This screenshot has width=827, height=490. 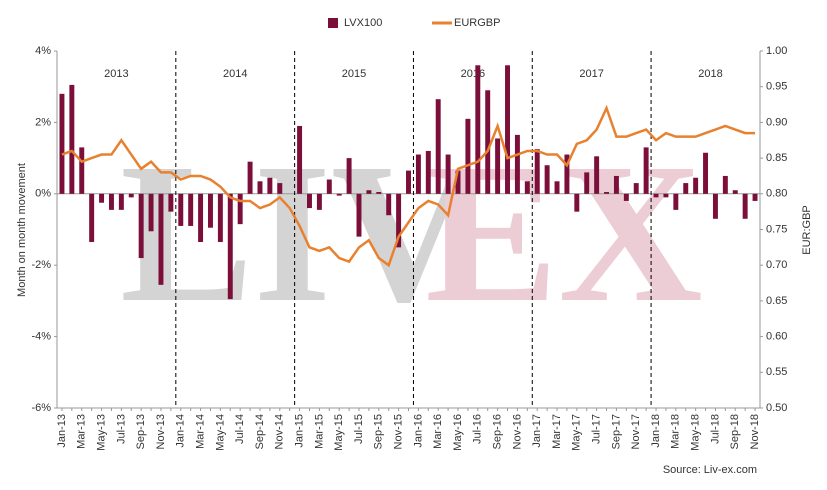 I want to click on y-tick-label: 4%, so click(x=43, y=51).